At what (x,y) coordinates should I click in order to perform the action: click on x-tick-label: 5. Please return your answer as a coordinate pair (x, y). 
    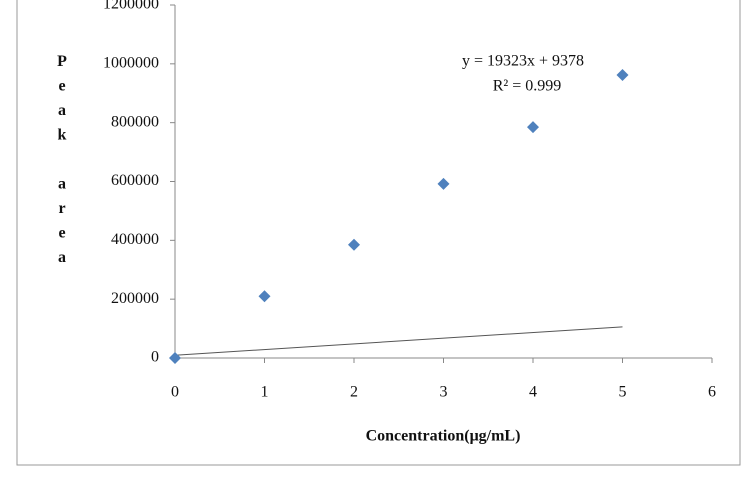
    Looking at the image, I should click on (623, 392).